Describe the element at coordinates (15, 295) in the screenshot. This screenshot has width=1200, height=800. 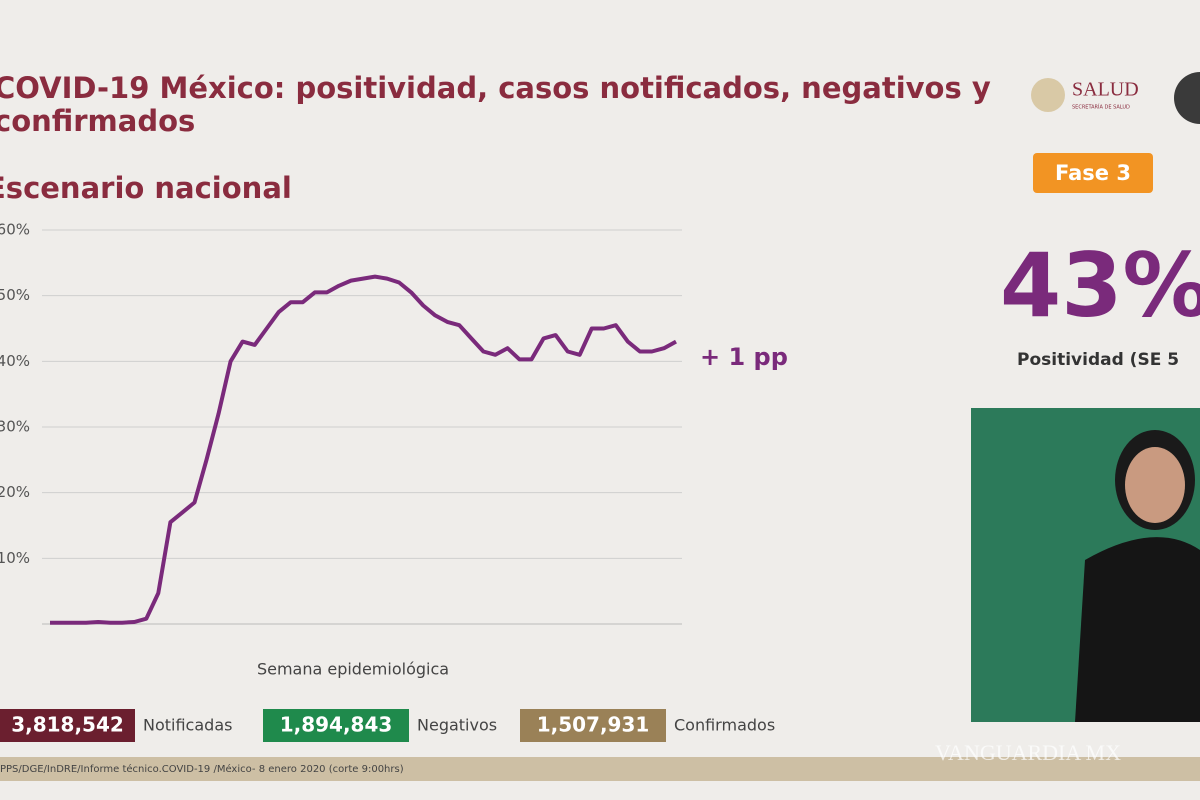
I see `y-tick-label: 50%` at that location.